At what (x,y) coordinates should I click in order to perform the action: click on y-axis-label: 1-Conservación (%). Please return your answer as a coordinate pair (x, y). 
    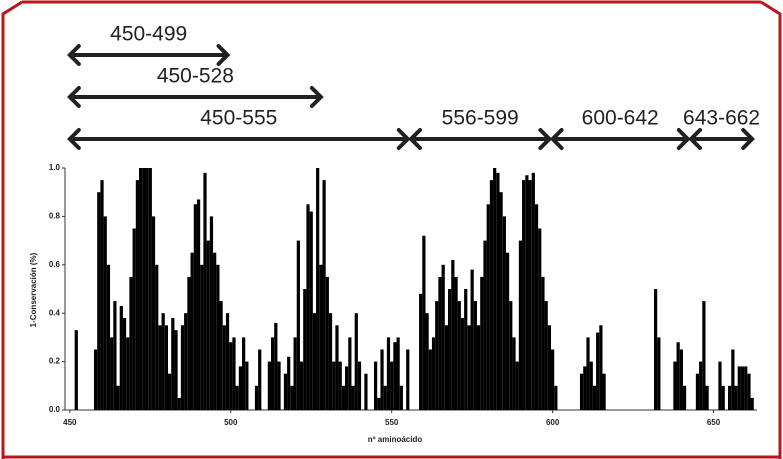
    Looking at the image, I should click on (33, 289).